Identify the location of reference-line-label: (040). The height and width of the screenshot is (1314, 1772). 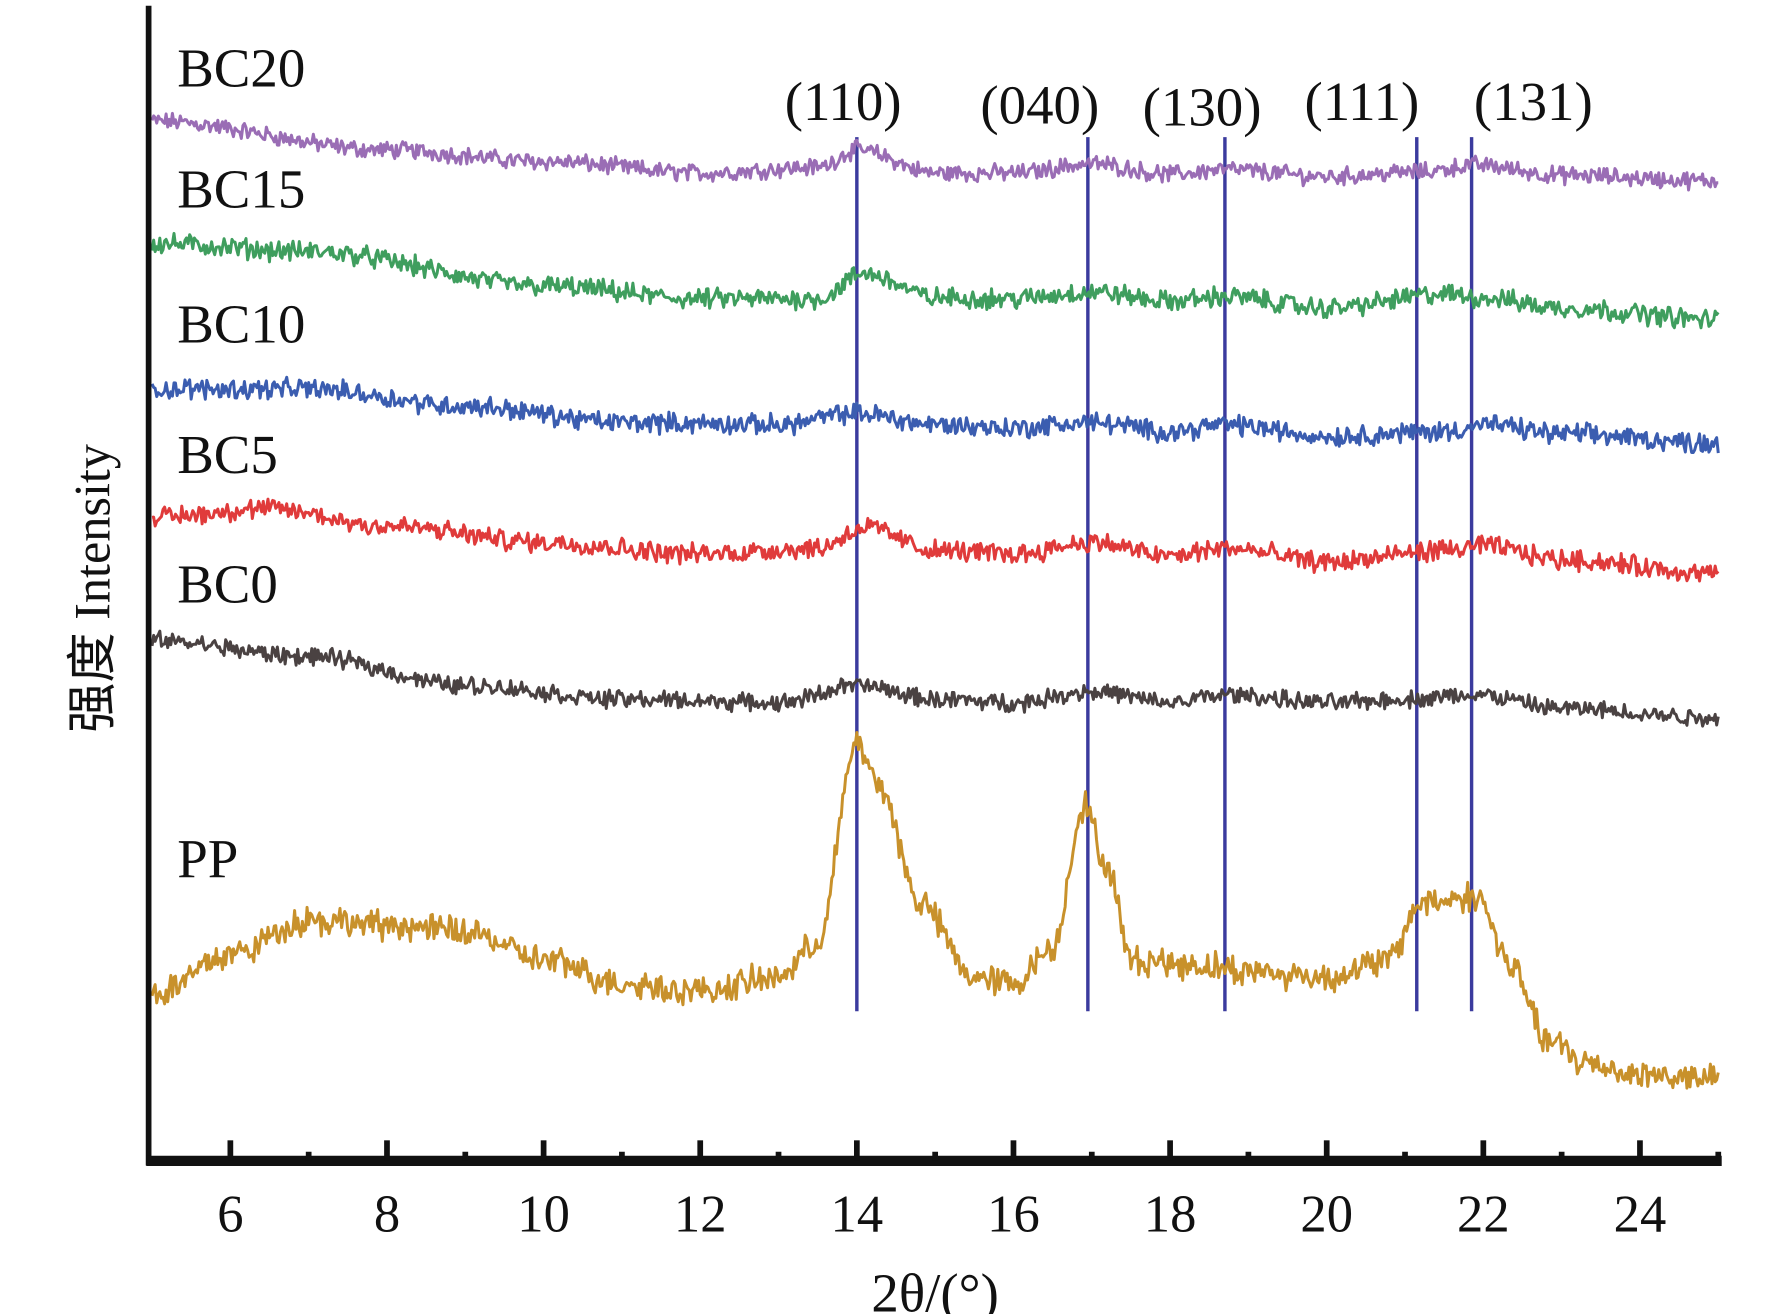
(1039, 104).